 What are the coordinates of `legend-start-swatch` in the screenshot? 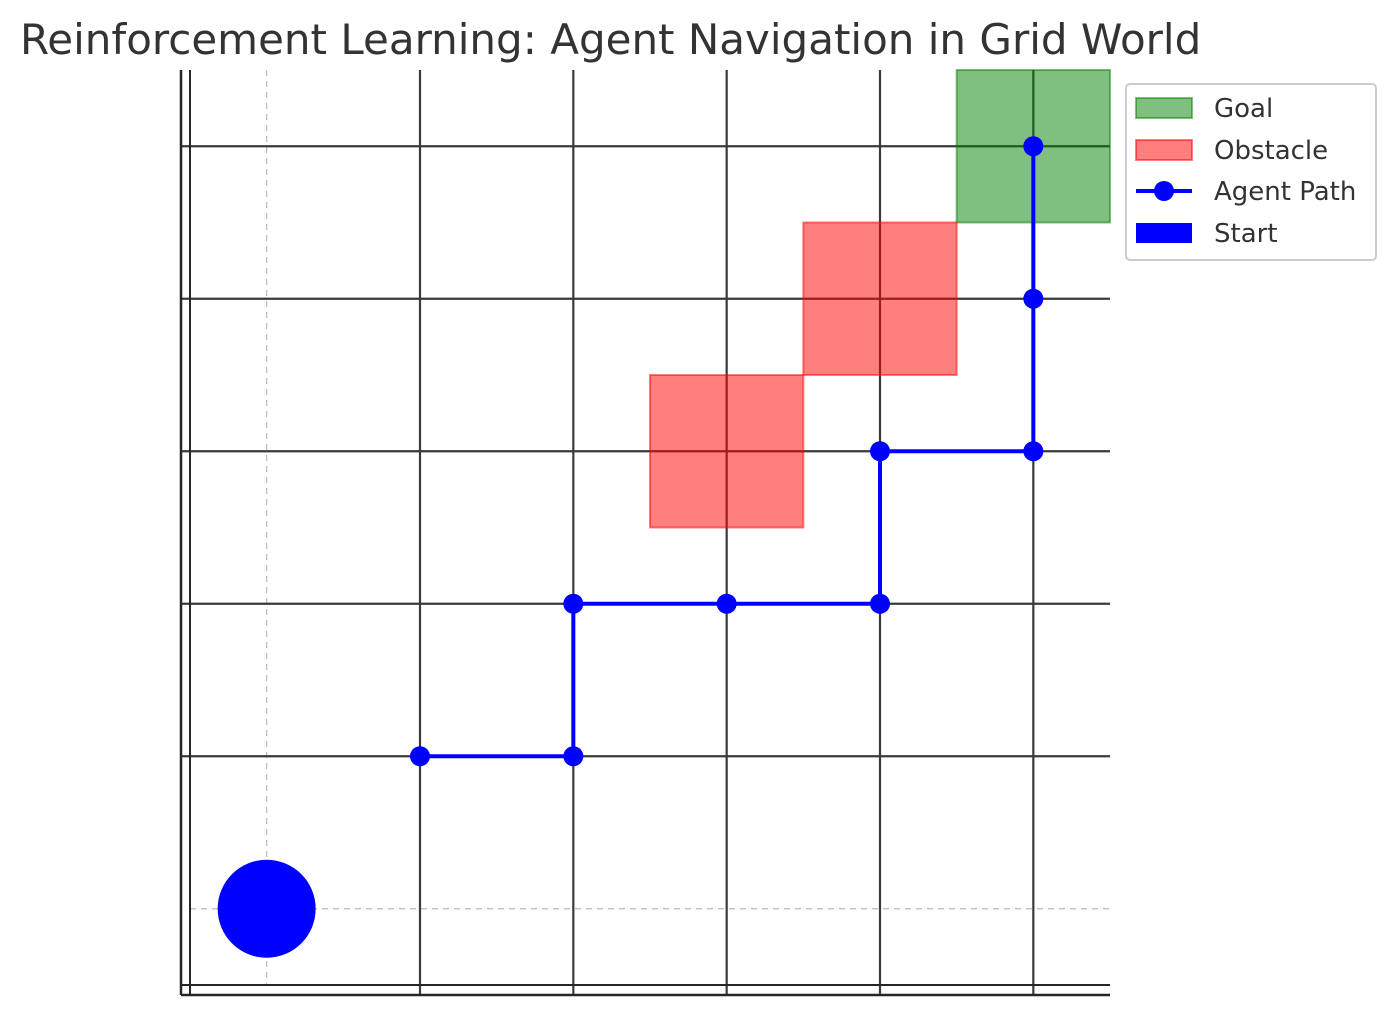 It's located at (1164, 233).